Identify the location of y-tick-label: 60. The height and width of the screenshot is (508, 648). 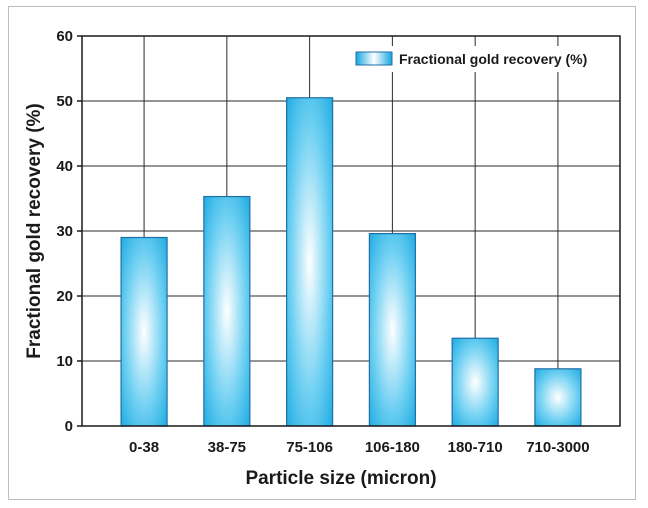
(64, 36).